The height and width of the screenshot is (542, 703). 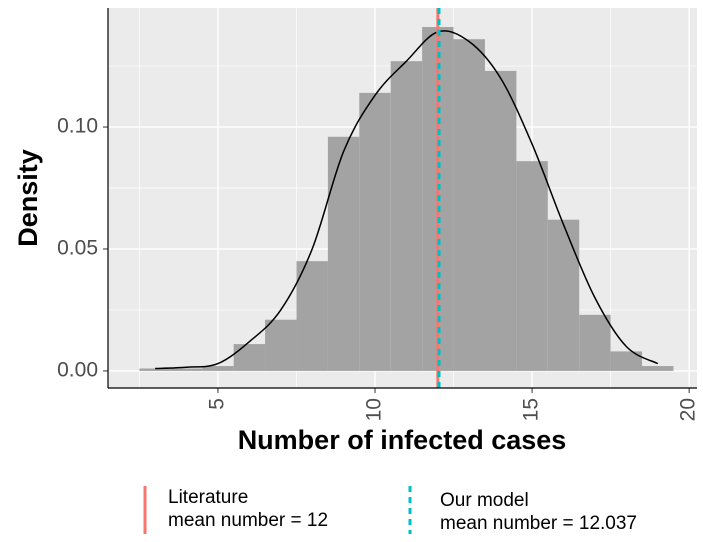 I want to click on y-tick-label: 0.00, so click(x=77, y=369).